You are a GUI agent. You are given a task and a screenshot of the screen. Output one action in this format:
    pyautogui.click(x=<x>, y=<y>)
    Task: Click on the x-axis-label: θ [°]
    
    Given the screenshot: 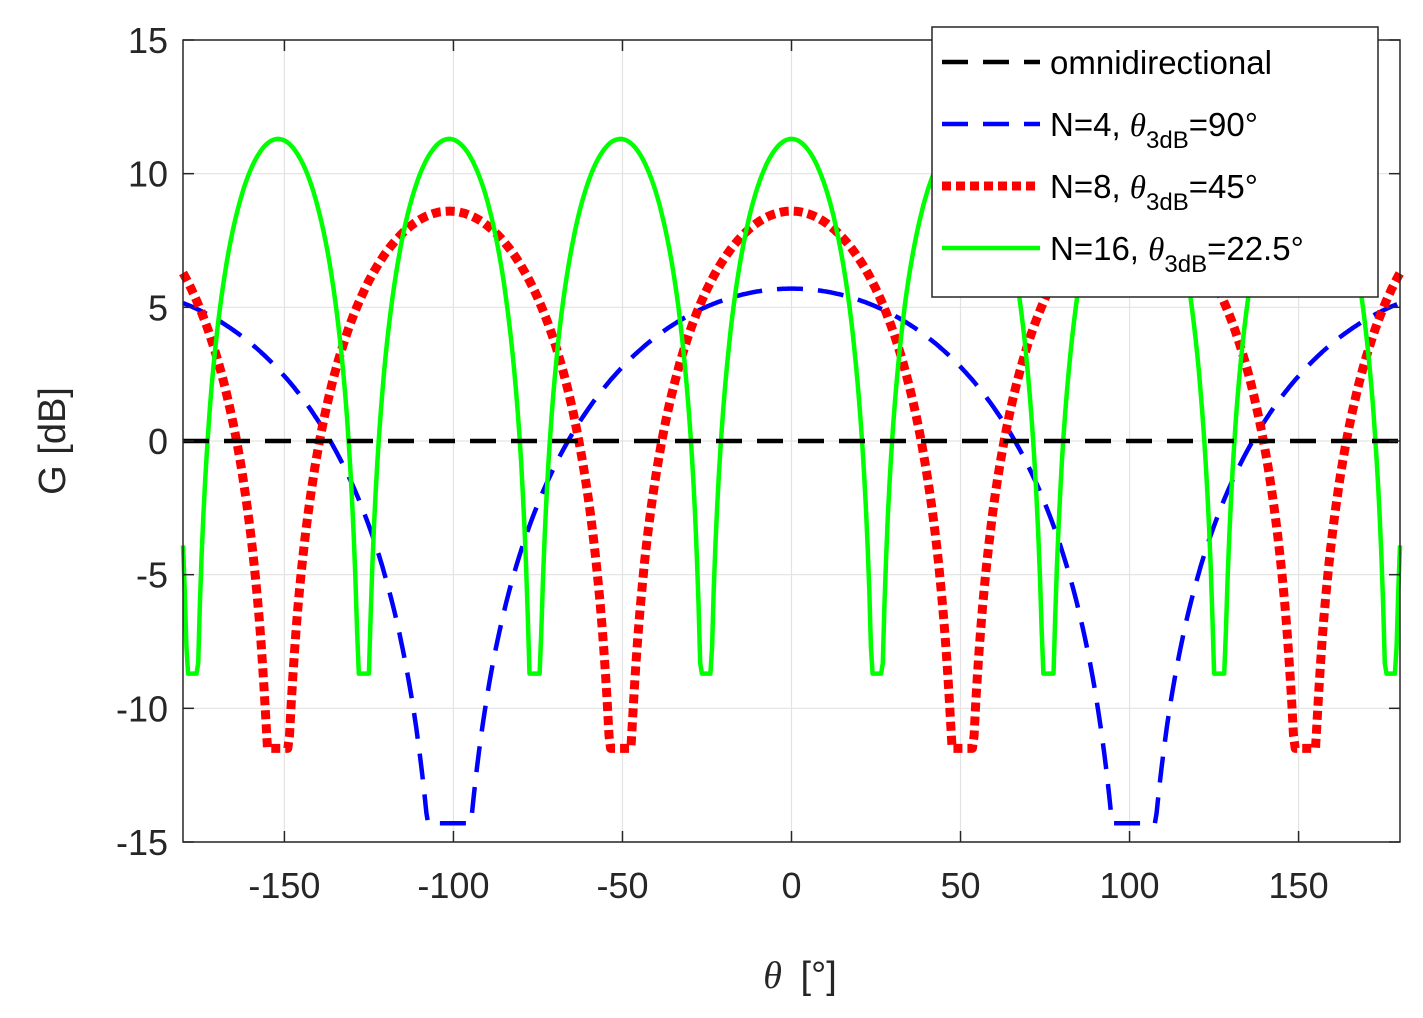 What is the action you would take?
    pyautogui.click(x=800, y=976)
    